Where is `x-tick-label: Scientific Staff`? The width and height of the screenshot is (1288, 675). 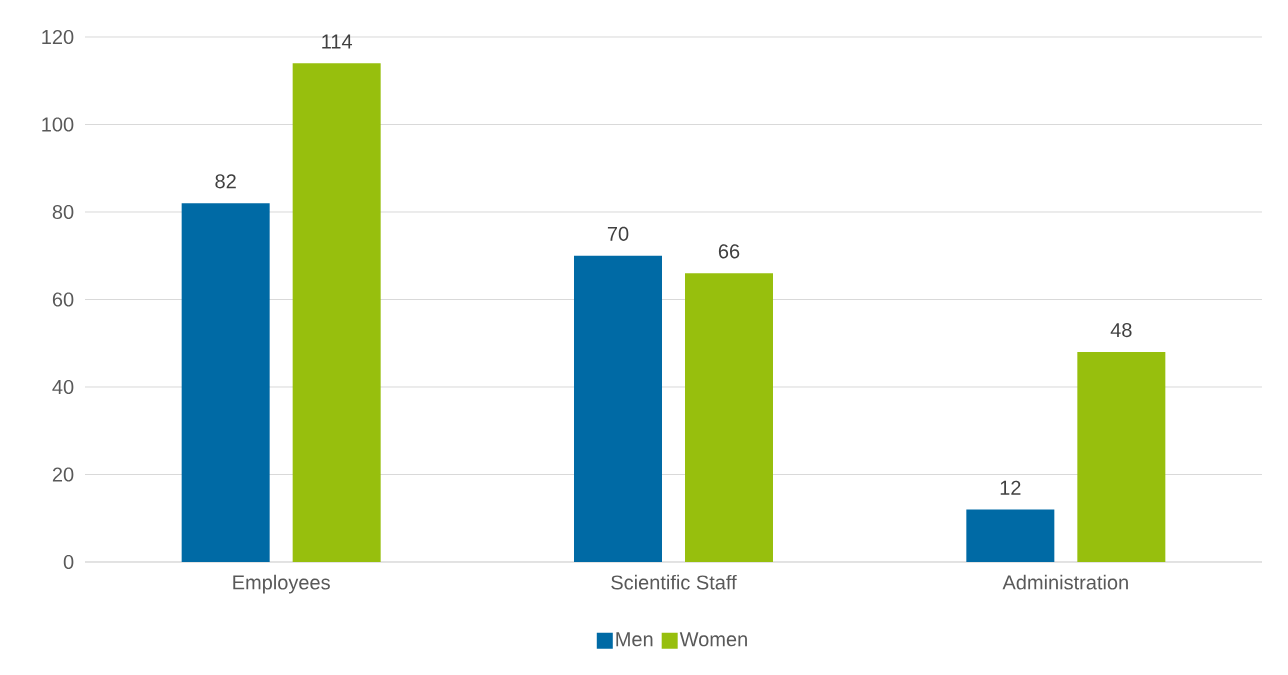 x-tick-label: Scientific Staff is located at coordinates (674, 582).